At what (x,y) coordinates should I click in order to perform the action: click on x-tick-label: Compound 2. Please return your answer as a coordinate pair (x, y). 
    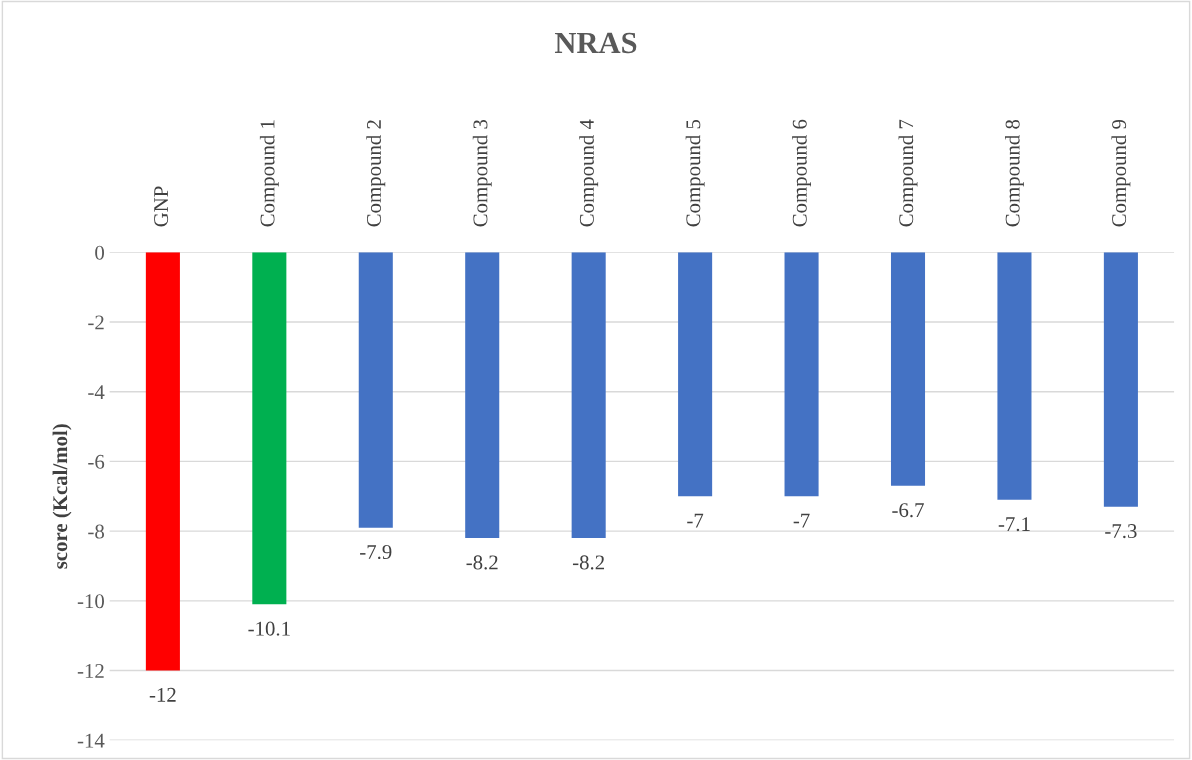
    Looking at the image, I should click on (376, 173).